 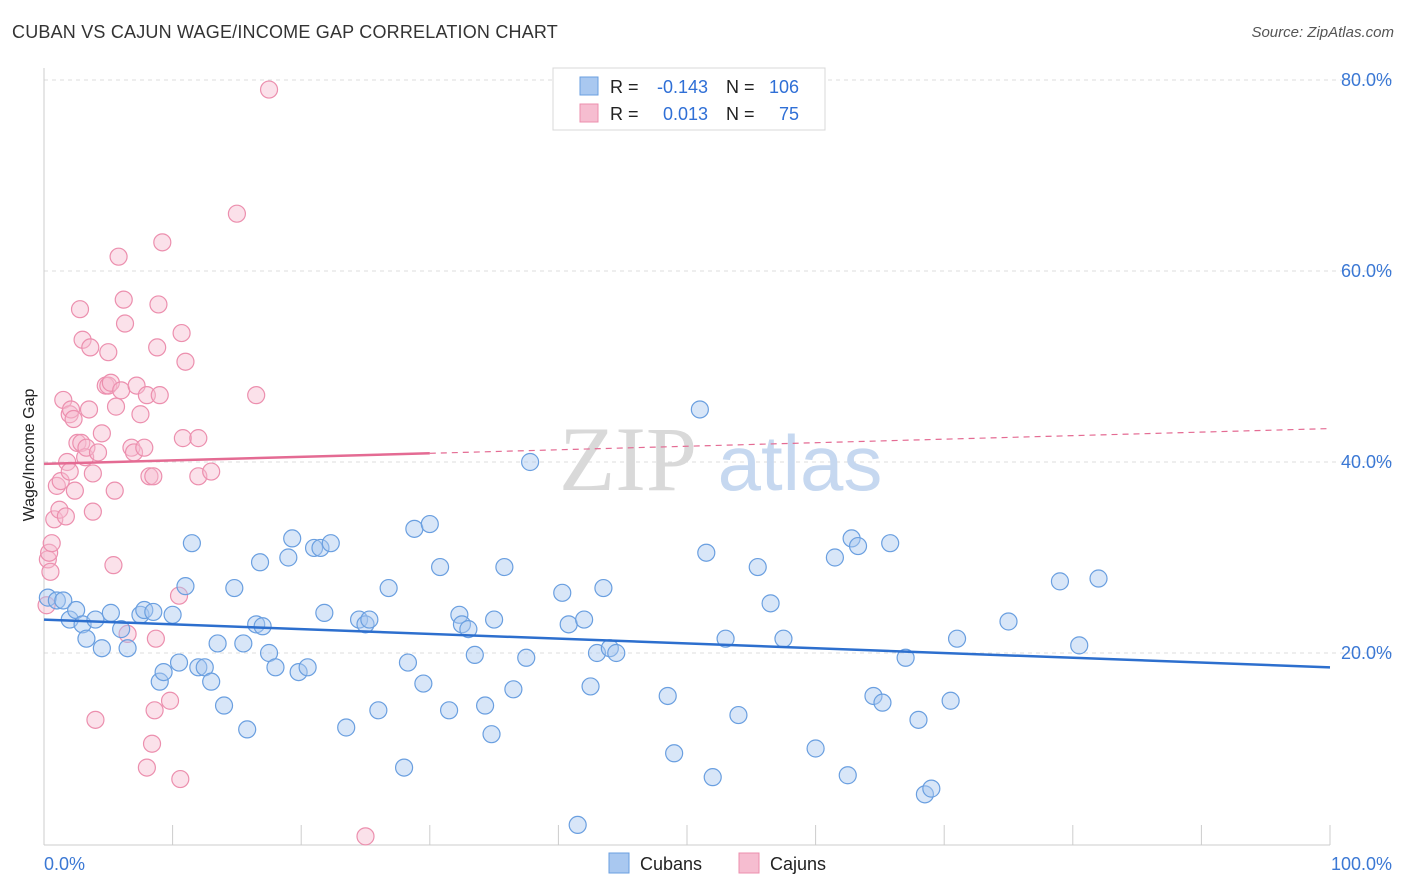 What do you see at coordinates (1366, 271) in the screenshot?
I see `y-tick-label: 60.0%` at bounding box center [1366, 271].